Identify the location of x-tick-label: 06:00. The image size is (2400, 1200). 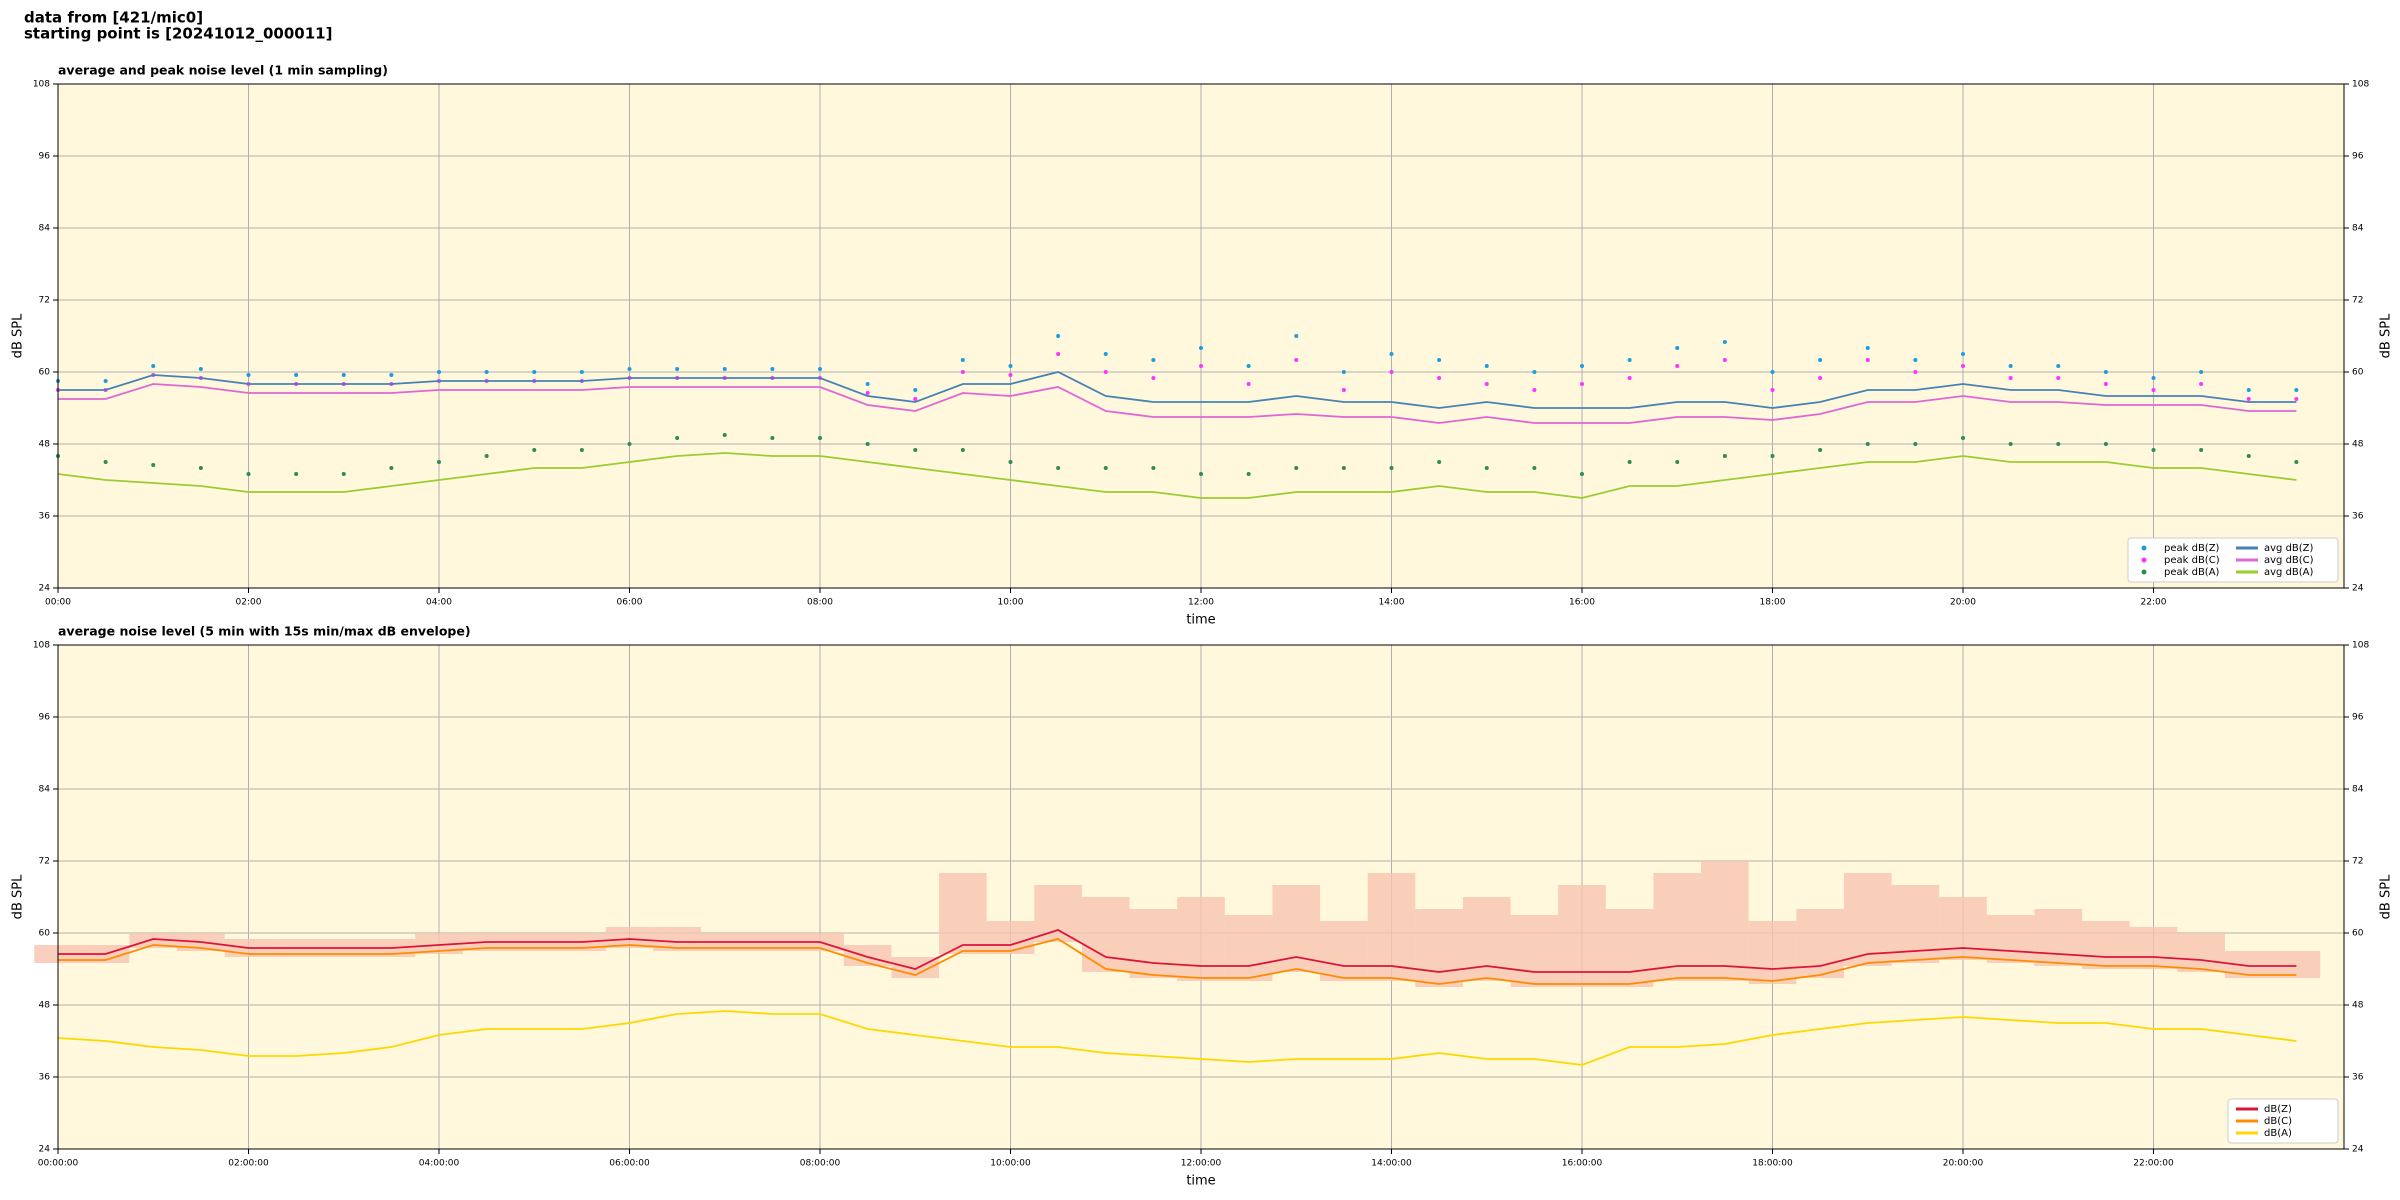
(630, 603).